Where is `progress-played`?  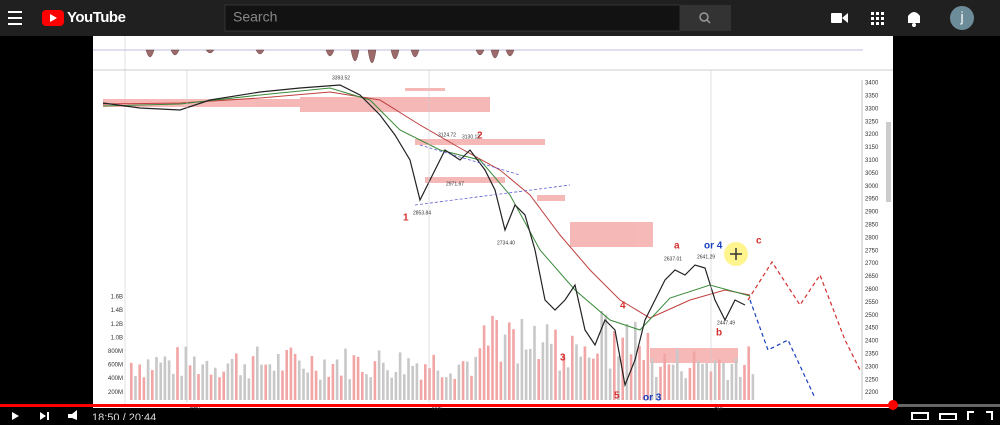 progress-played is located at coordinates (446, 405).